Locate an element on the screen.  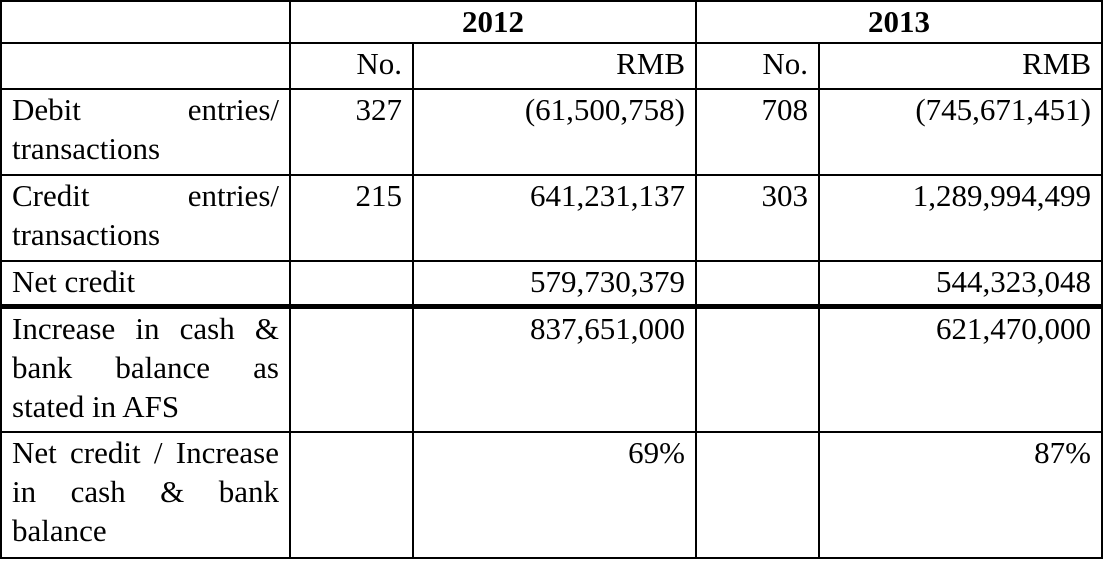
cell-rmb-2013: (745,671,451) is located at coordinates (960, 132).